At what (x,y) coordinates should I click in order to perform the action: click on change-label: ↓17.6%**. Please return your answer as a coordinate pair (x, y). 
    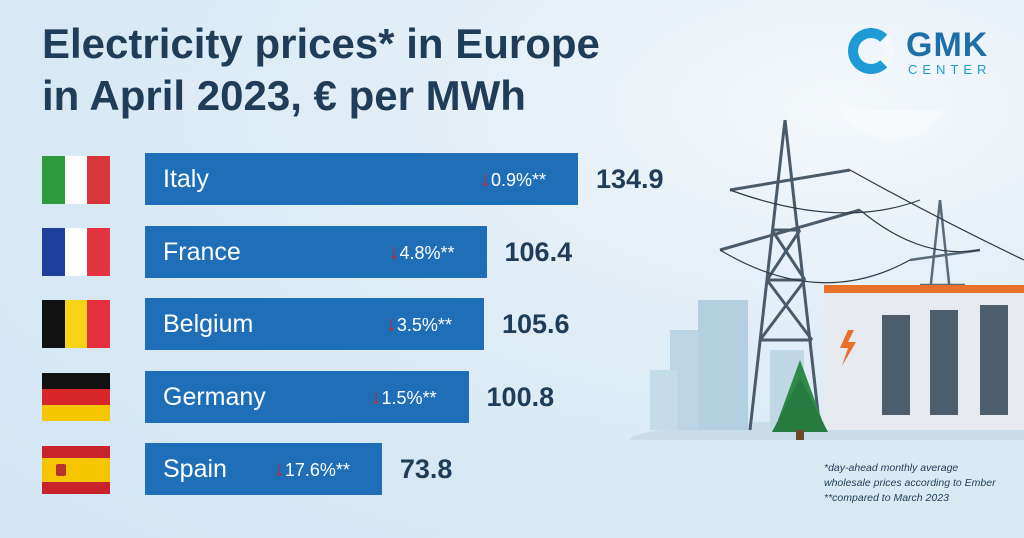
    Looking at the image, I should click on (312, 469).